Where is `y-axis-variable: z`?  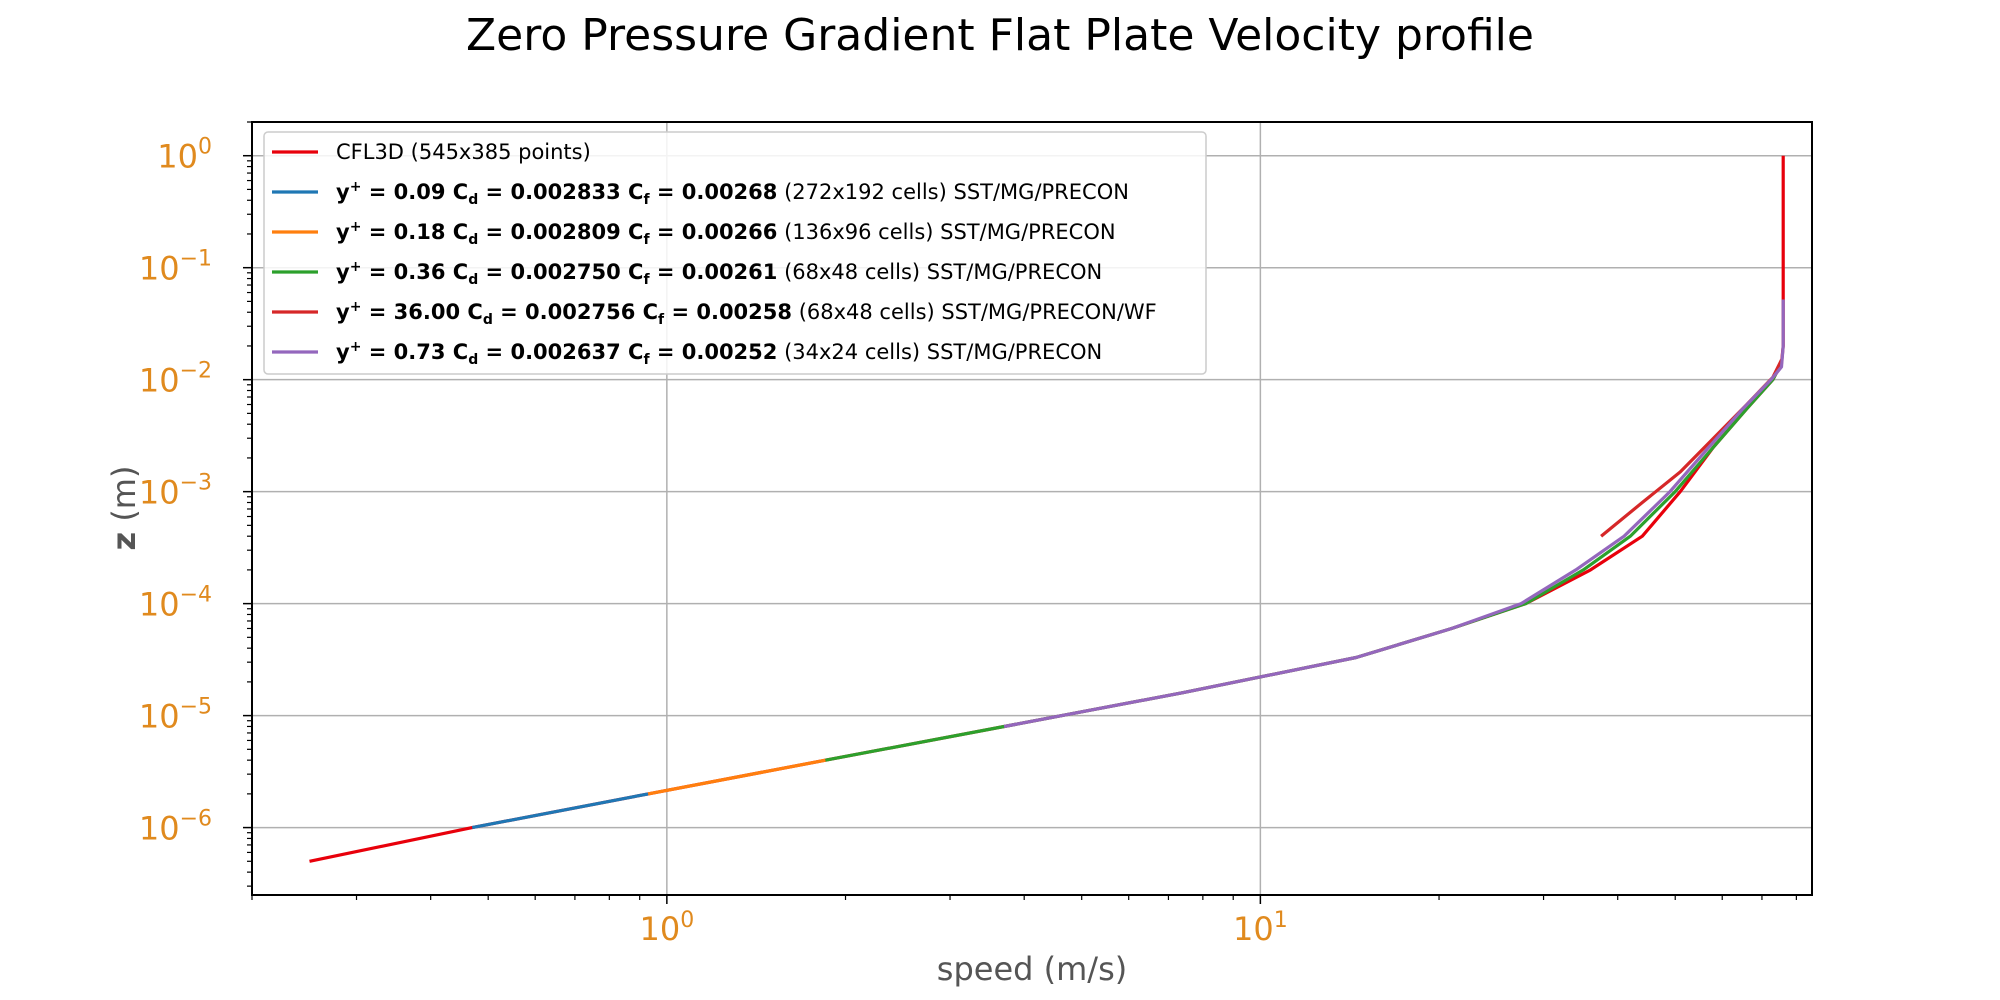 y-axis-variable: z is located at coordinates (124, 541).